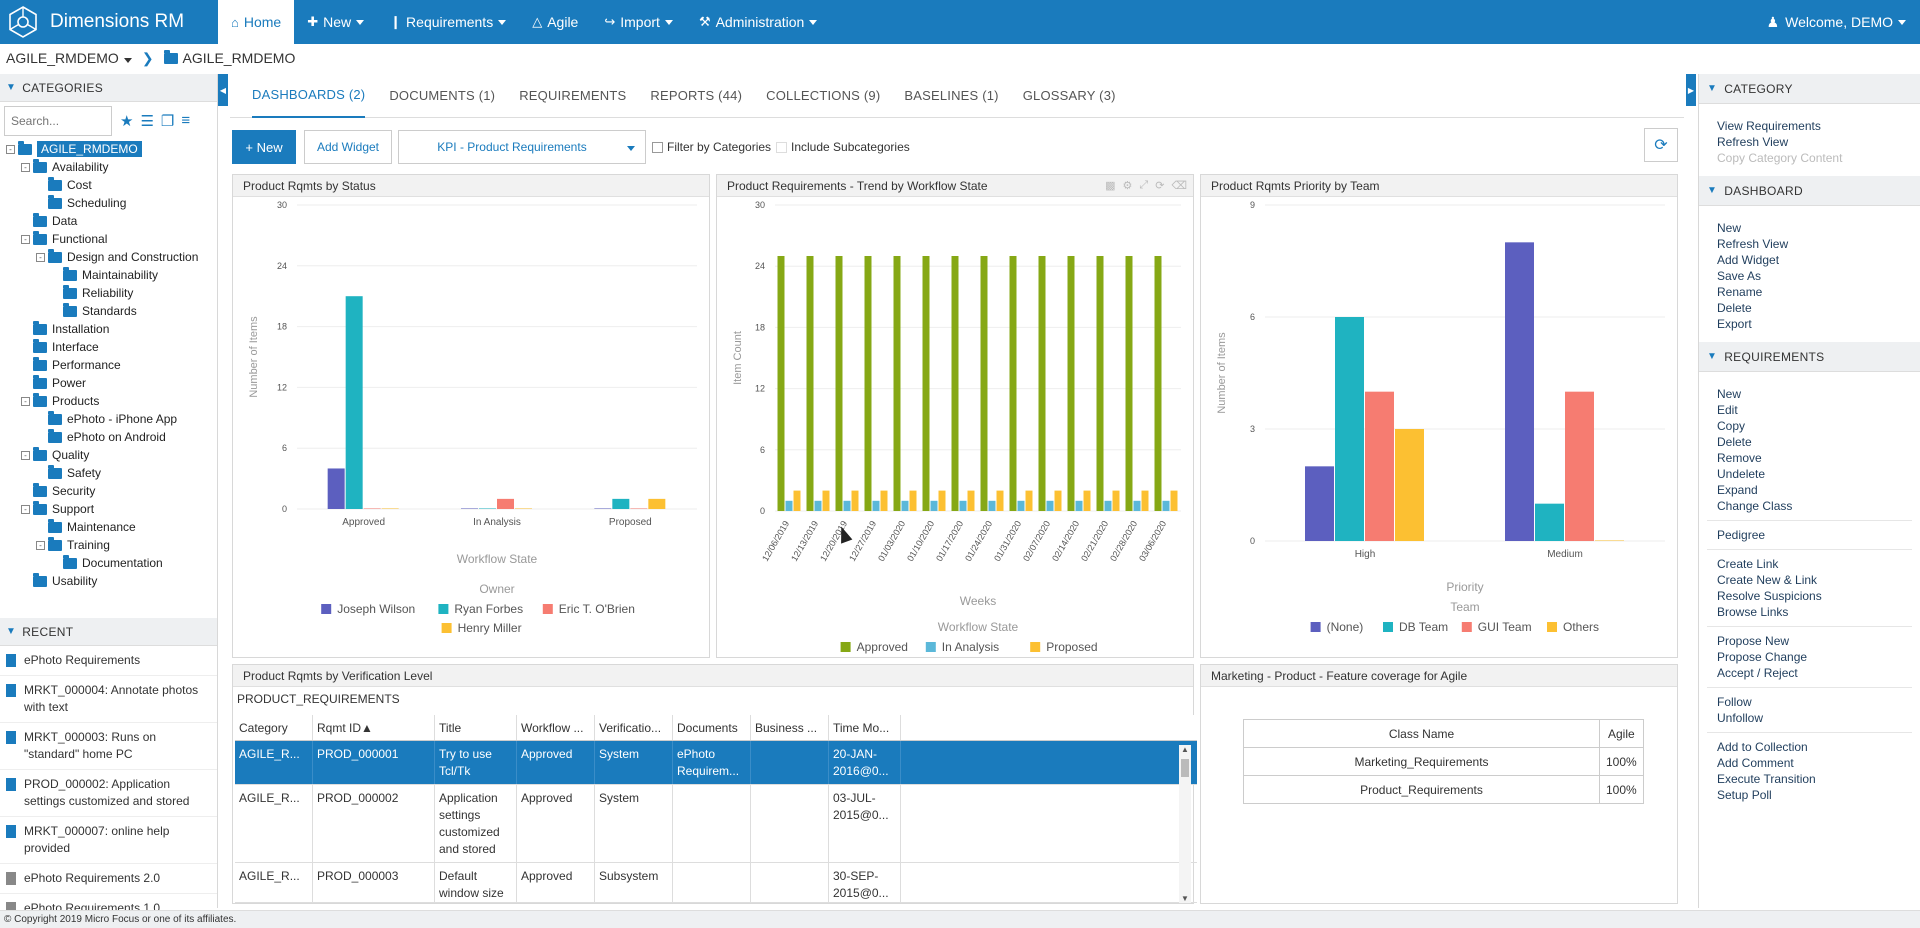 The height and width of the screenshot is (928, 1920). I want to click on nav-item-import: ↪ Import, so click(638, 22).